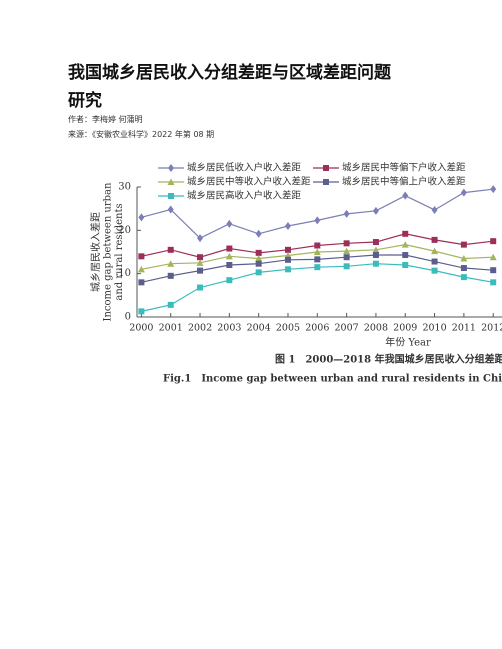 This screenshot has height=649, width=502. I want to click on legend-entry: 城乡居民中等偏上户收入差距, so click(389, 182).